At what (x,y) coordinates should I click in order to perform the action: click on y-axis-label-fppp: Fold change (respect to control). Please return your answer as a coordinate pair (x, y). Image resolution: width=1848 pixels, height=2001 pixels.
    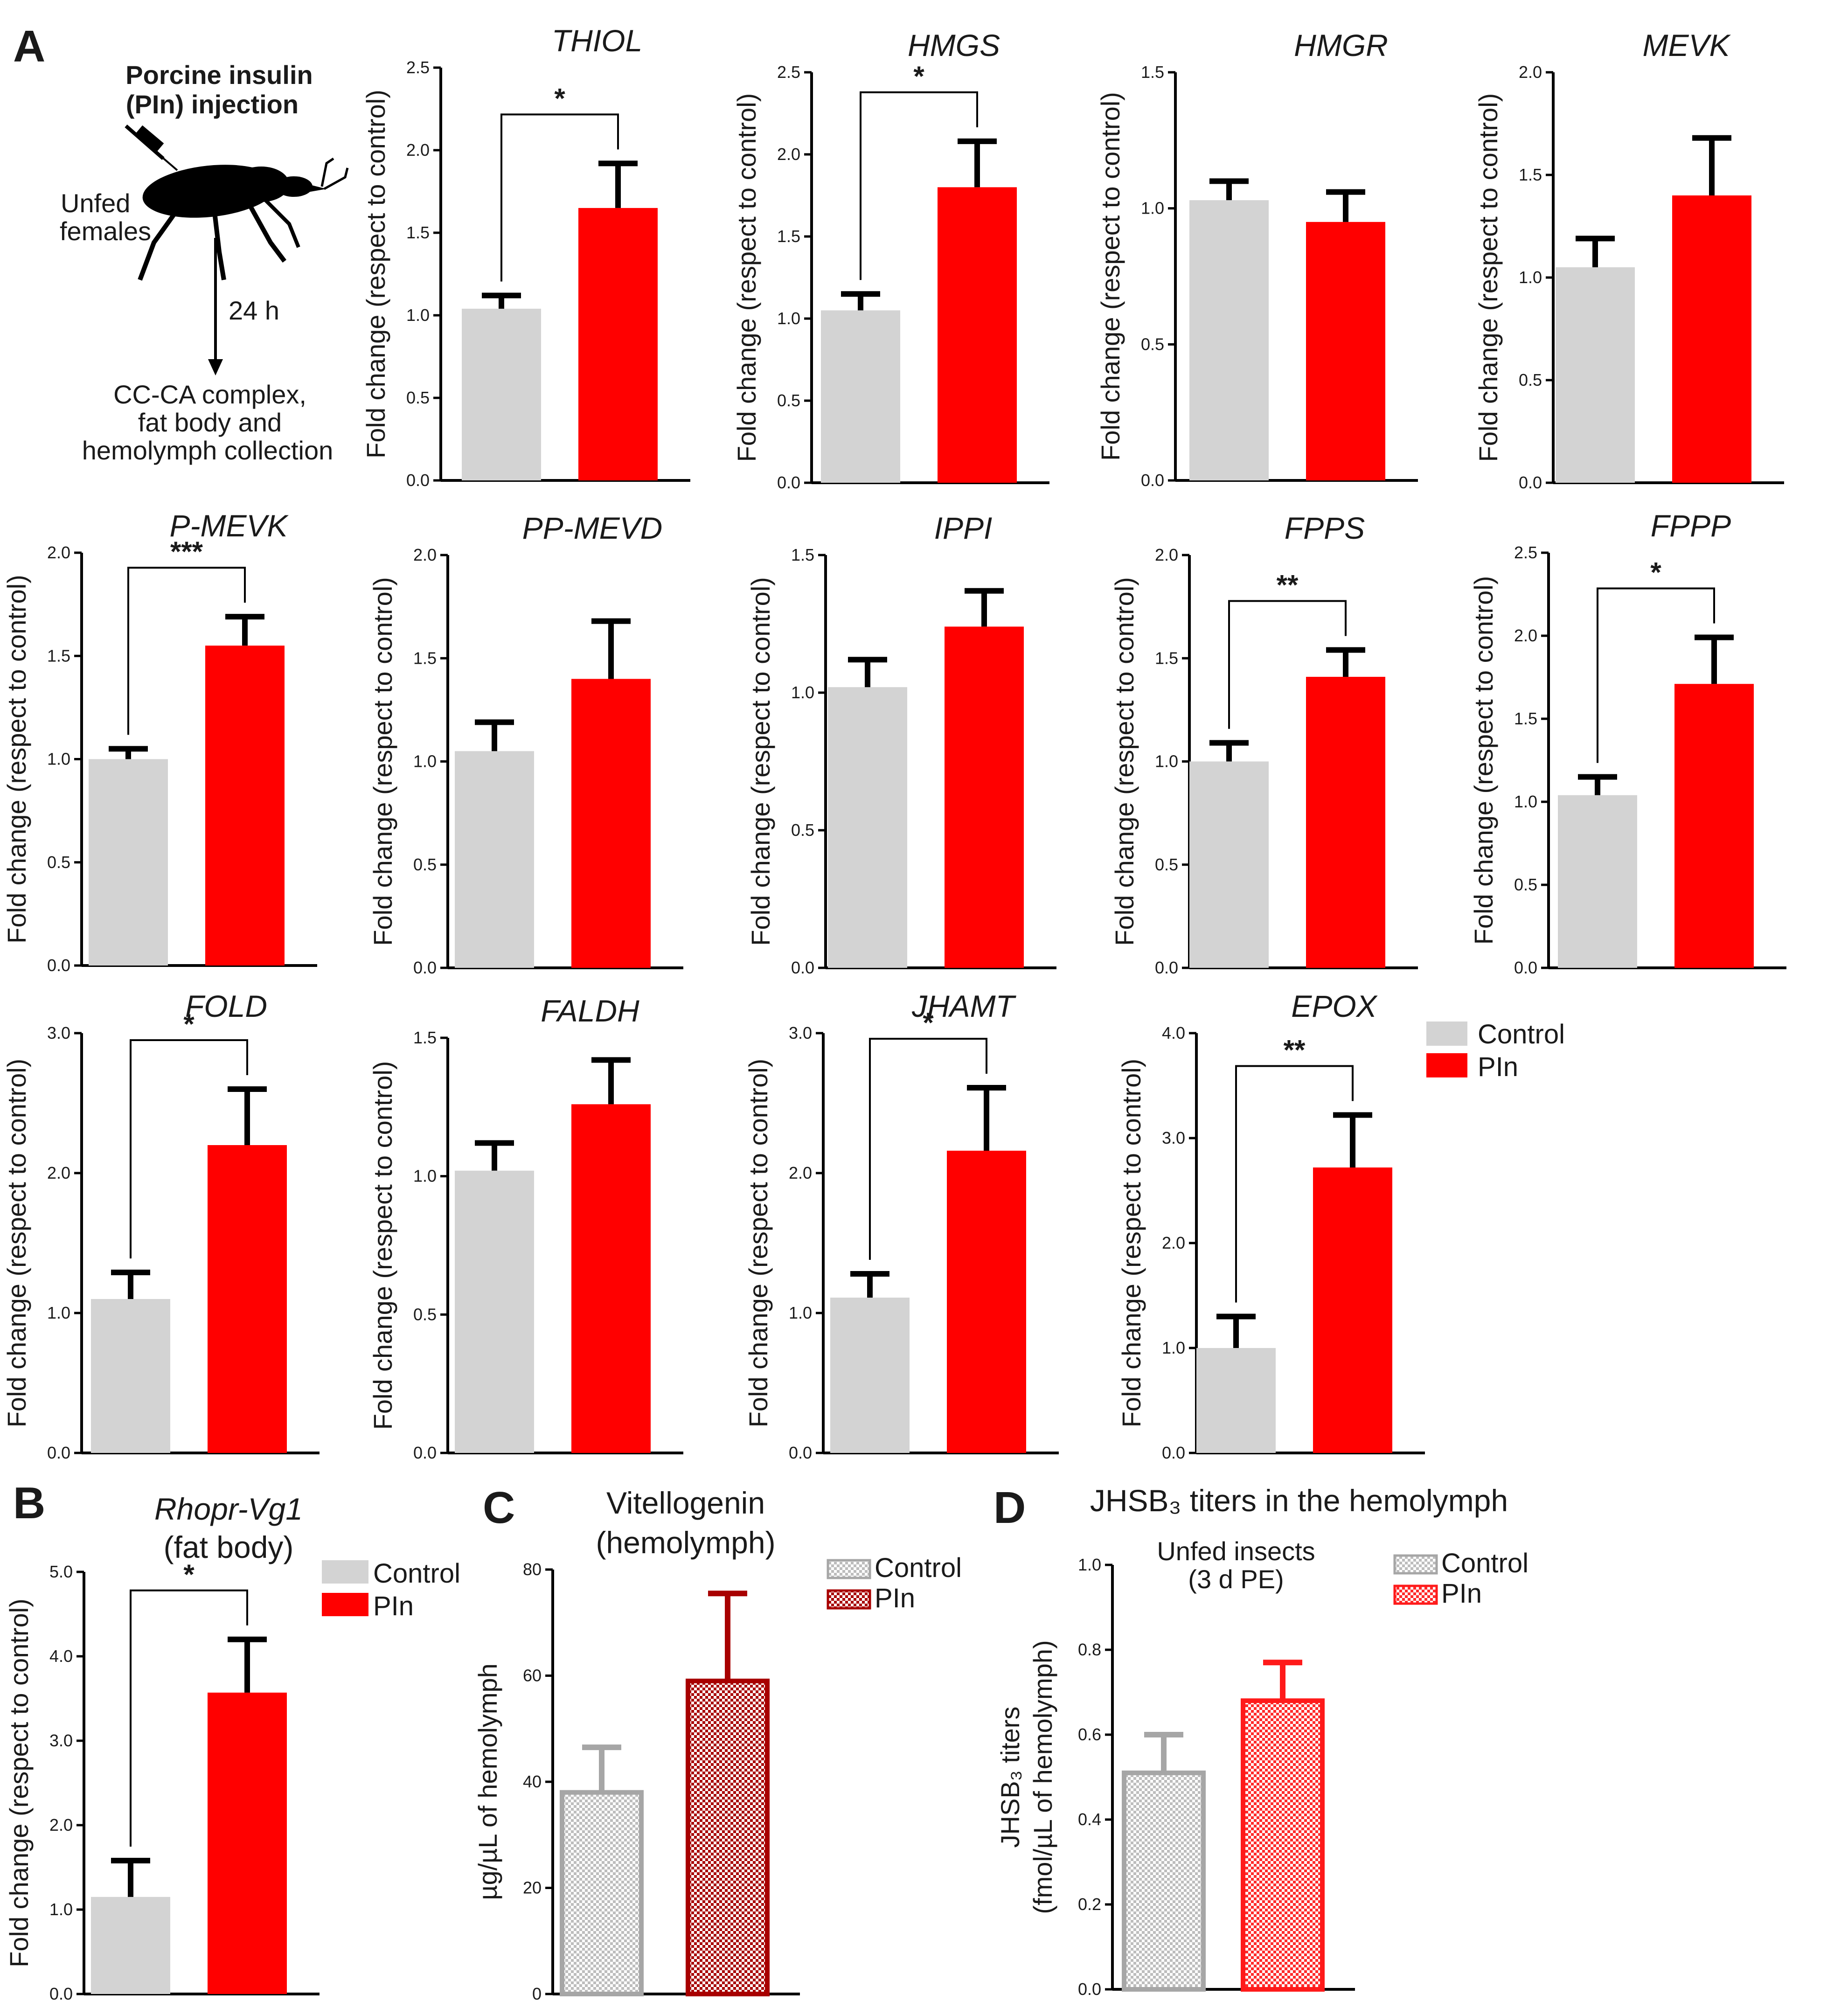
    Looking at the image, I should click on (1483, 761).